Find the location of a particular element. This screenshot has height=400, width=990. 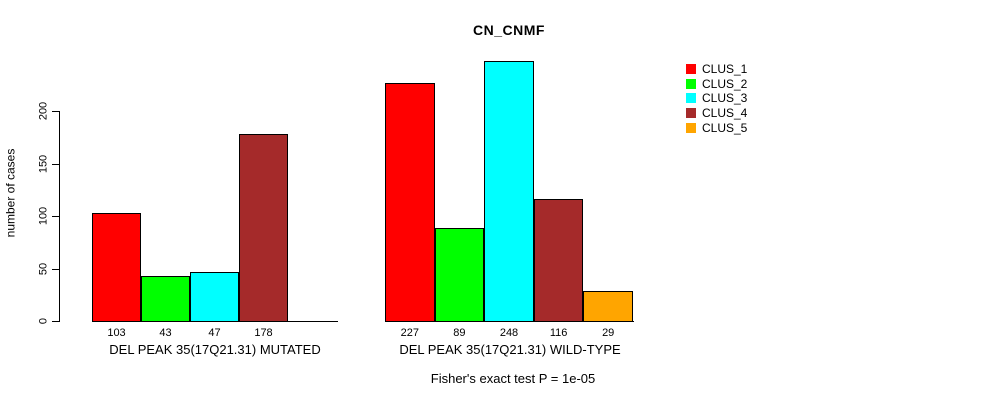

legend-item: CLUS_3 is located at coordinates (716, 98).